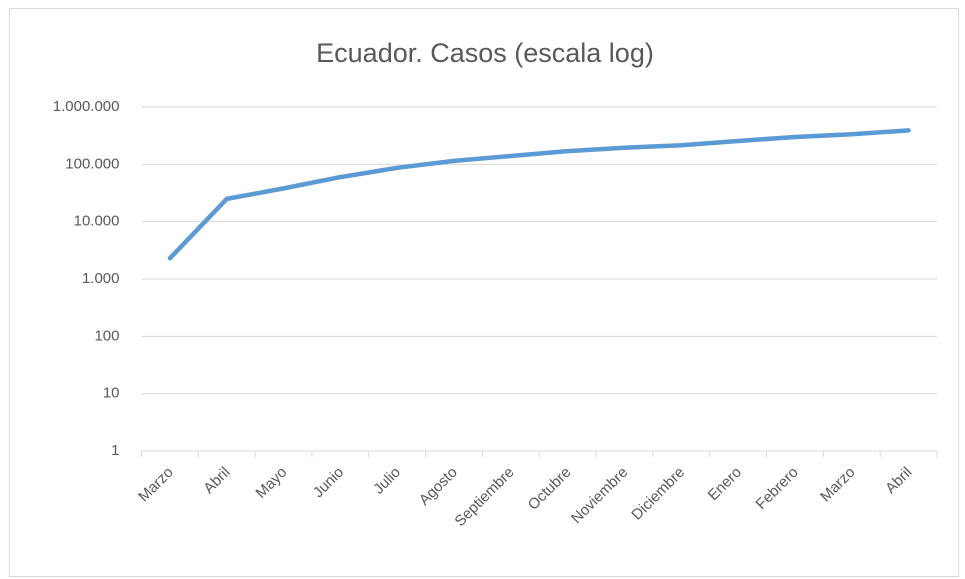  I want to click on y-tick-label: 100.000, so click(92, 163).